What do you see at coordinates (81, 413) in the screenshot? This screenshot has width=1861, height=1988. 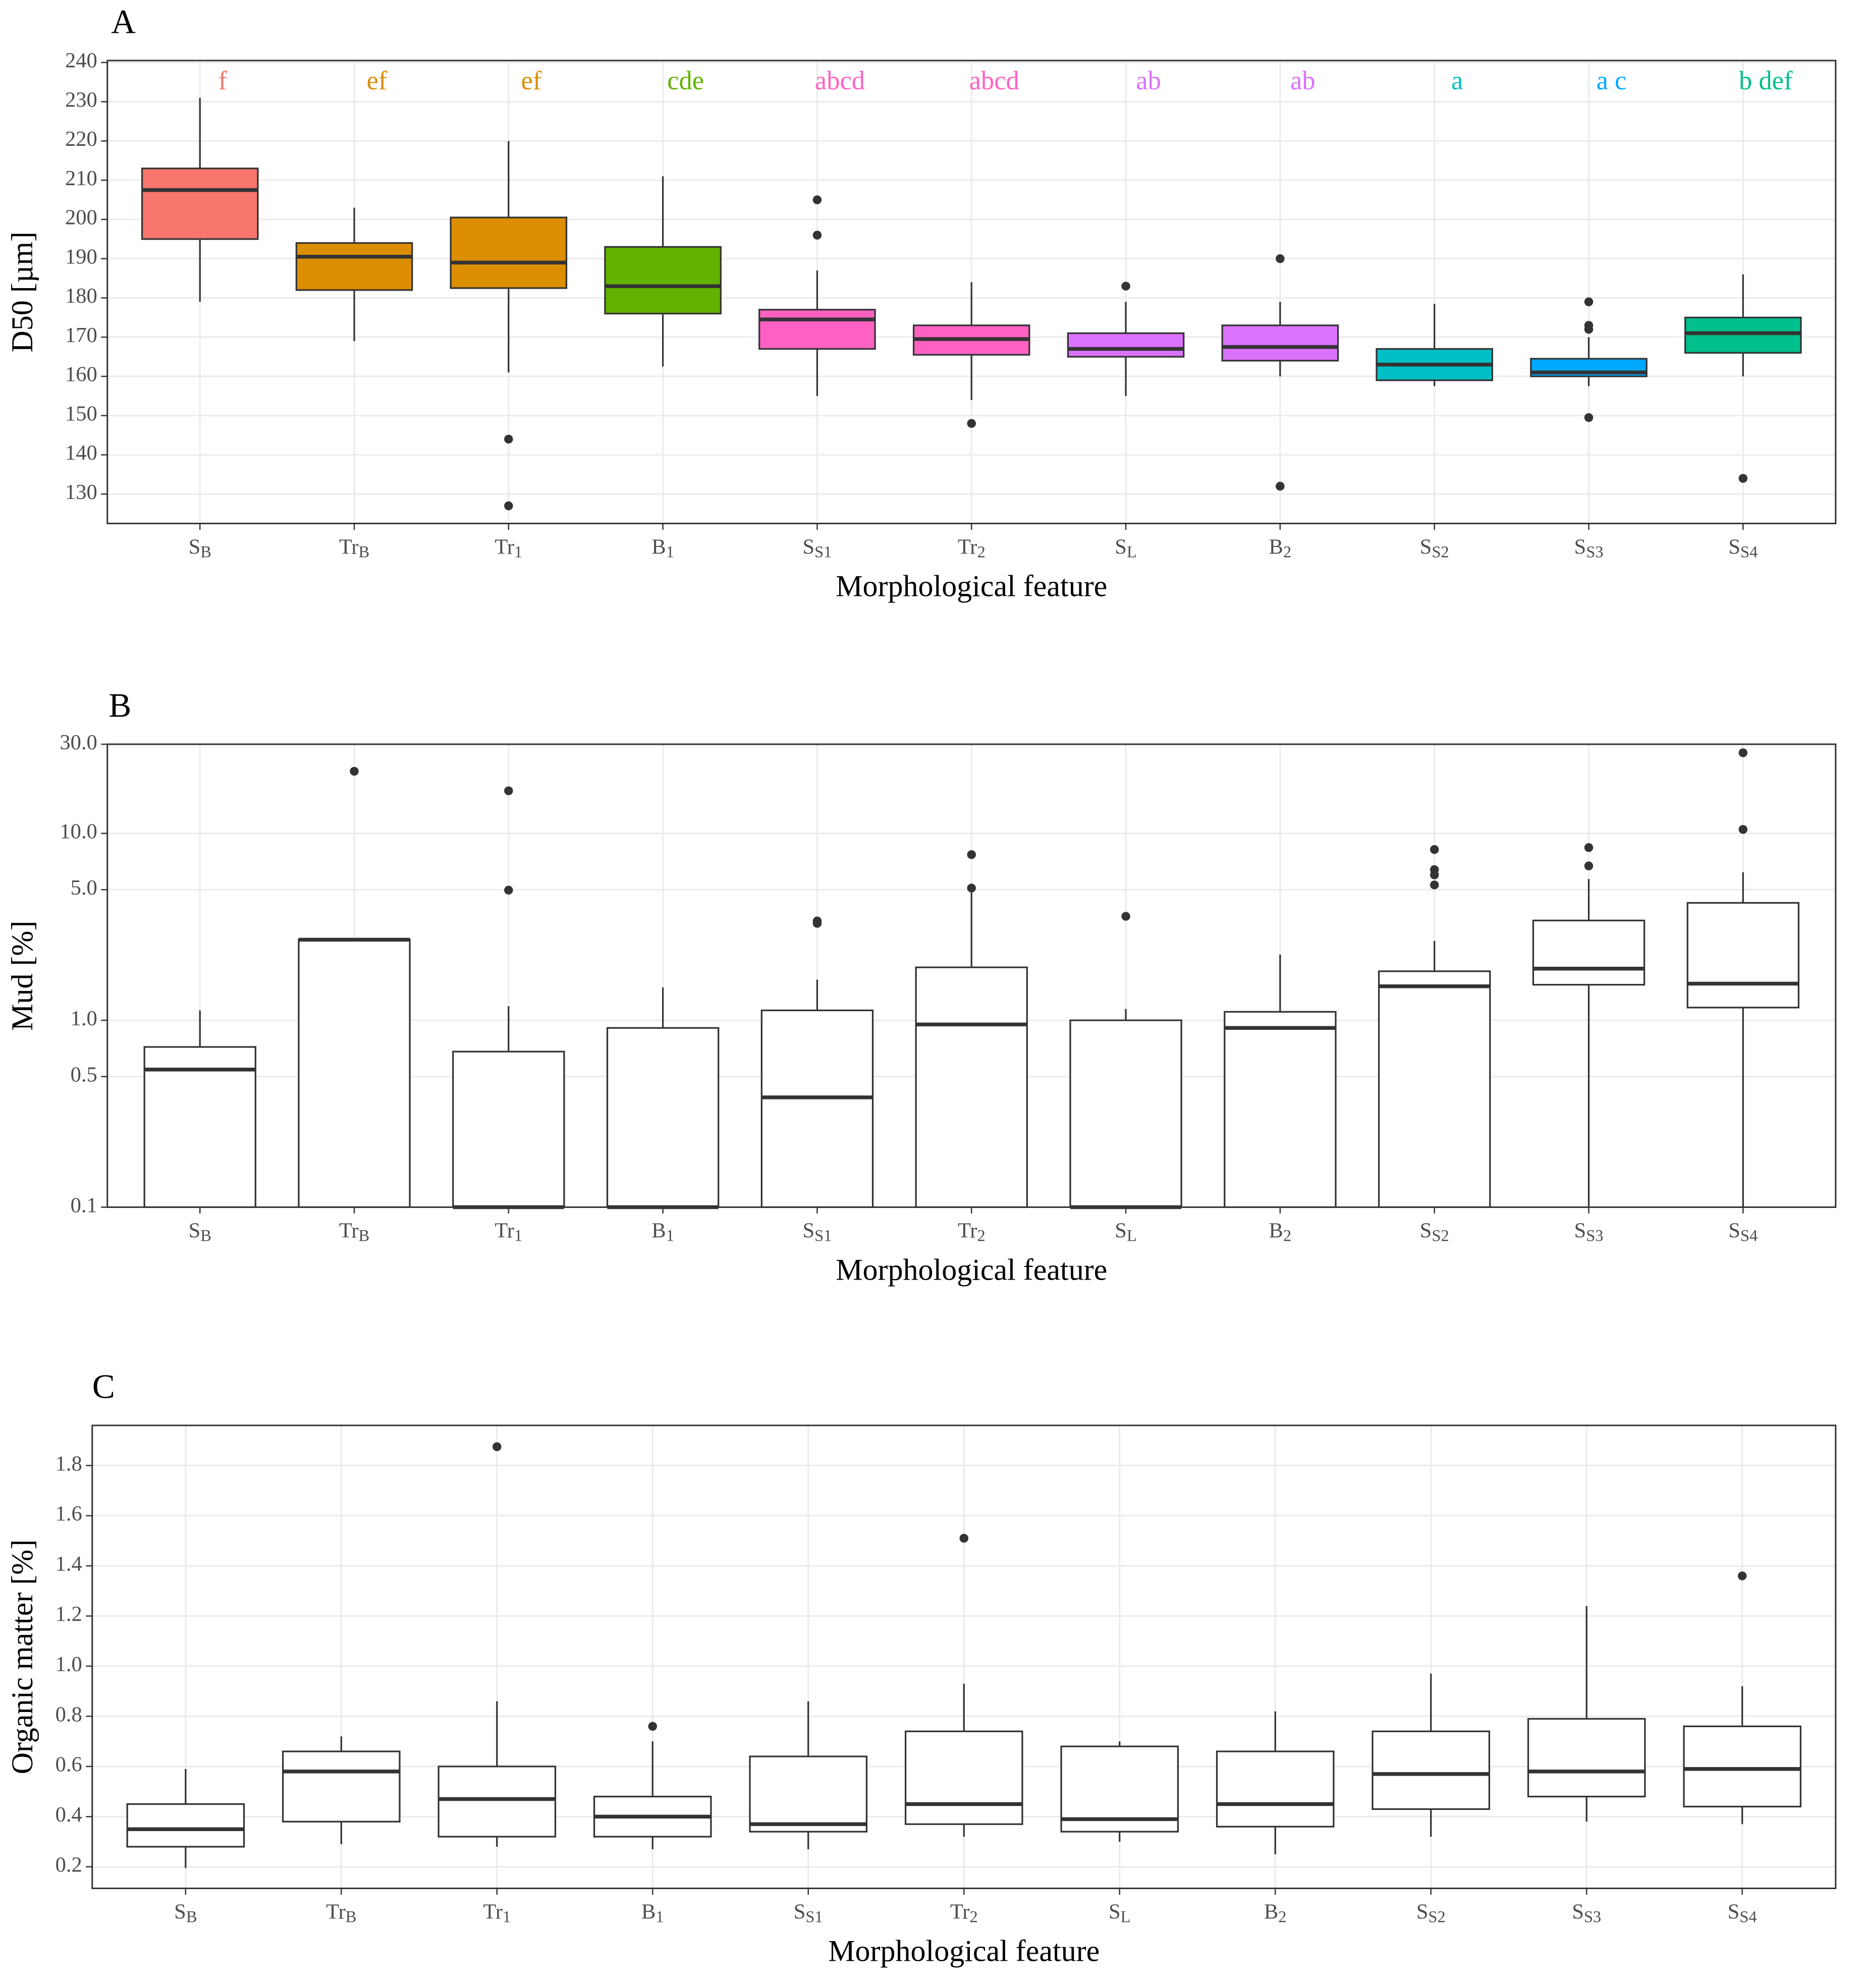 I see `y-tick-label: 150` at bounding box center [81, 413].